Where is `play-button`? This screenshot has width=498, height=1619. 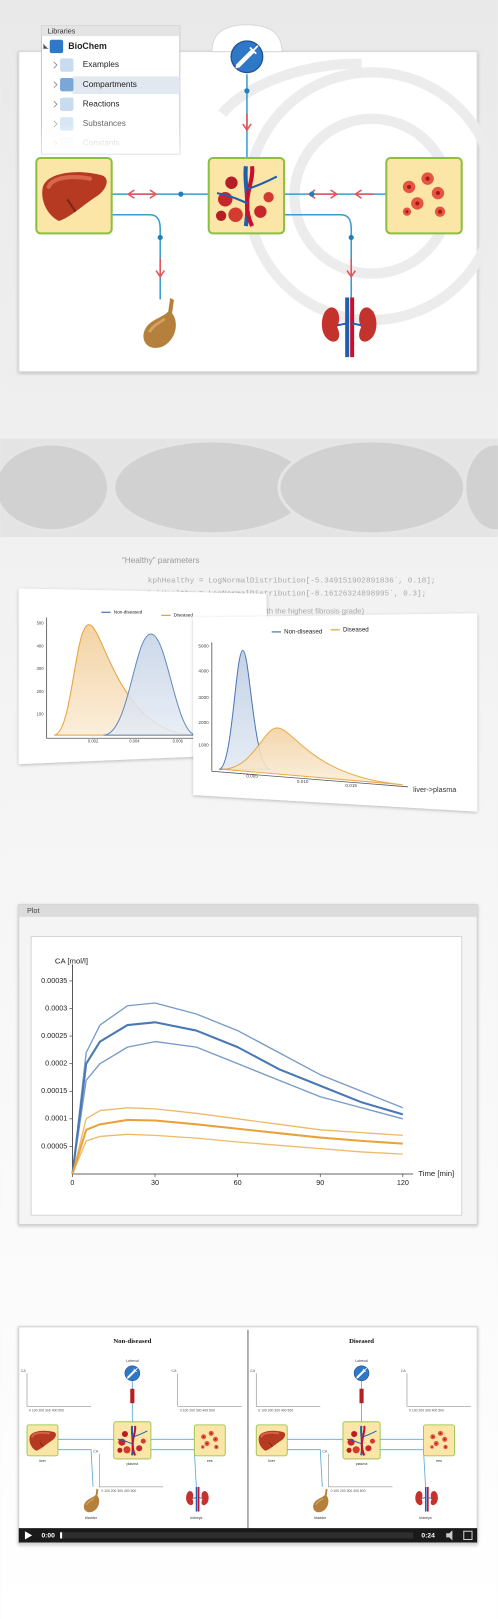
play-button is located at coordinates (28, 1535).